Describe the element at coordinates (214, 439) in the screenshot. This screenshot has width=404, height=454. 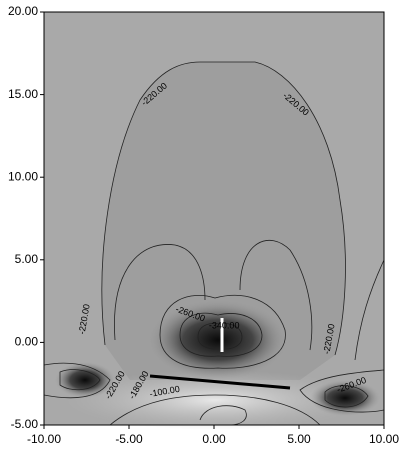
I see `x-tick-label: 0.00` at that location.